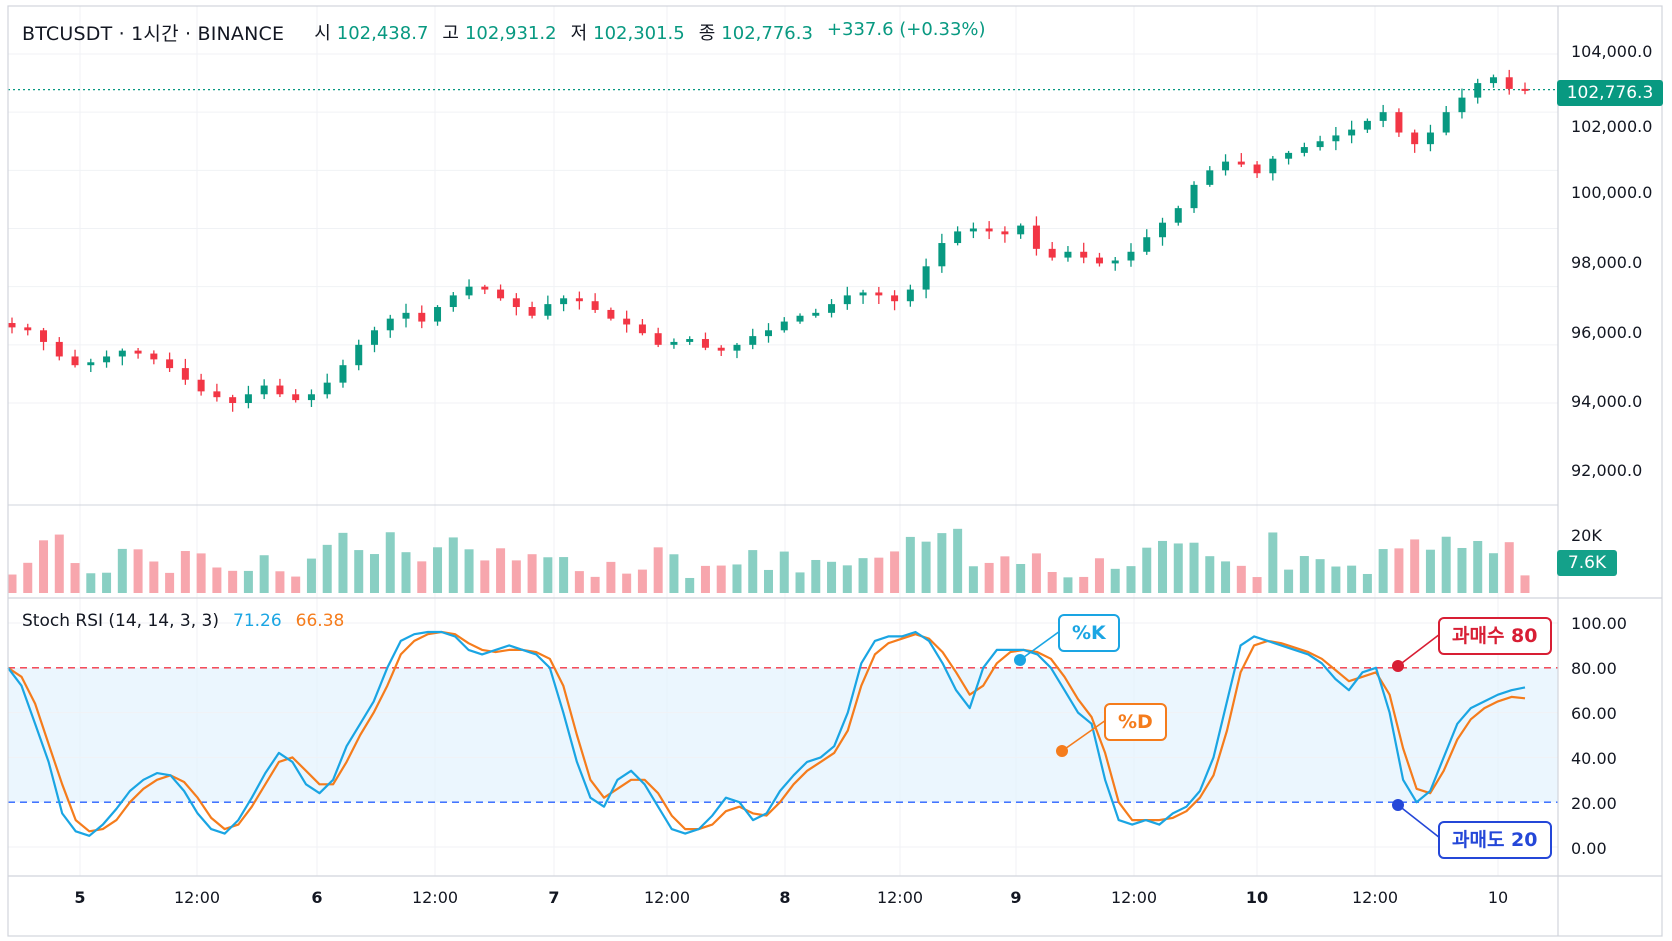 This screenshot has width=1672, height=941. Describe the element at coordinates (1607, 262) in the screenshot. I see `price-tick: 98,000.0` at that location.